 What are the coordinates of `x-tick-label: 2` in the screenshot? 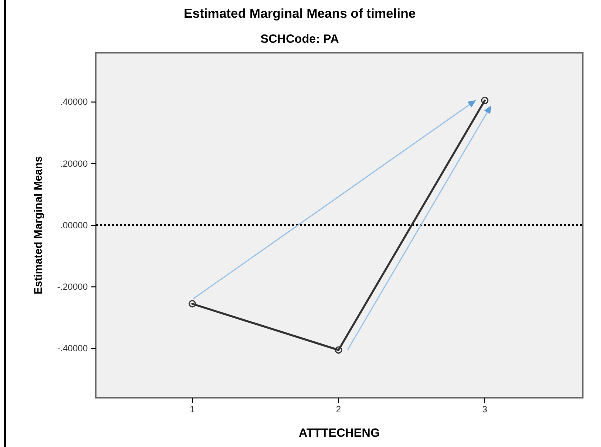 It's located at (339, 409).